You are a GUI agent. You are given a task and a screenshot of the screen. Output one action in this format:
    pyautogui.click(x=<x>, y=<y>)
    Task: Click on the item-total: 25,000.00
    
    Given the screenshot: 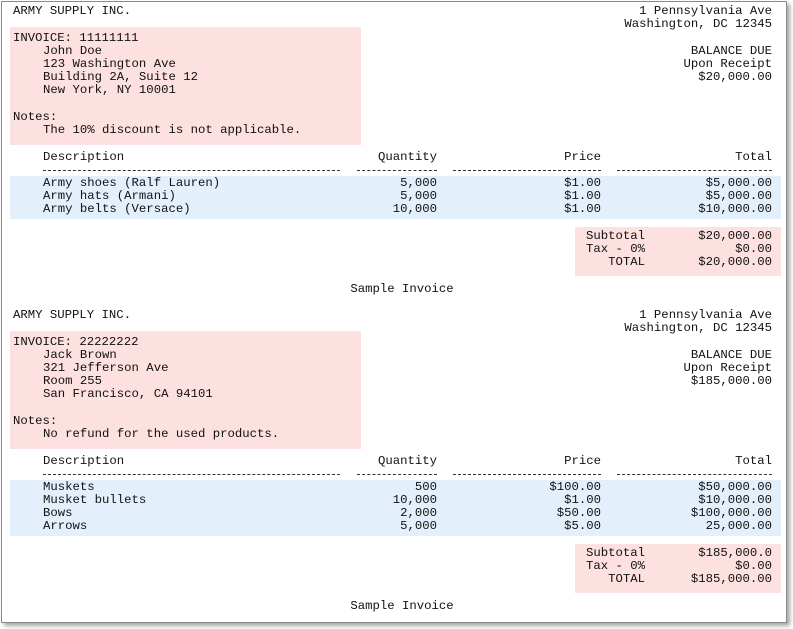 What is the action you would take?
    pyautogui.click(x=738, y=526)
    